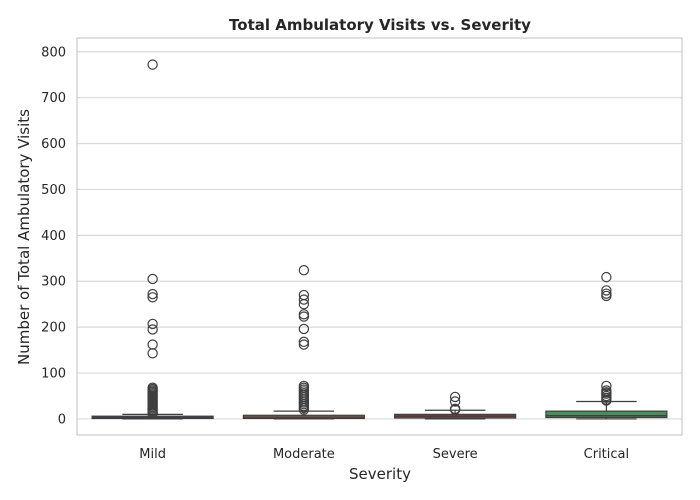 Image resolution: width=700 pixels, height=500 pixels. Describe the element at coordinates (53, 144) in the screenshot. I see `y-tick-label: 600` at that location.